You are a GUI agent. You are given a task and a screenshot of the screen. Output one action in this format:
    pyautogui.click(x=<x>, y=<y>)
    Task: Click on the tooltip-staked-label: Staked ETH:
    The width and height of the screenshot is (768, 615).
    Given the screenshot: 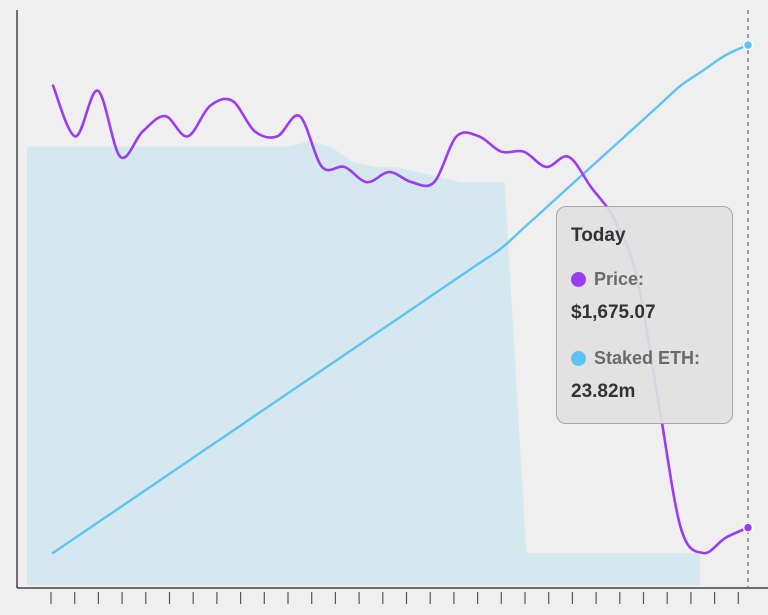 What is the action you would take?
    pyautogui.click(x=647, y=358)
    